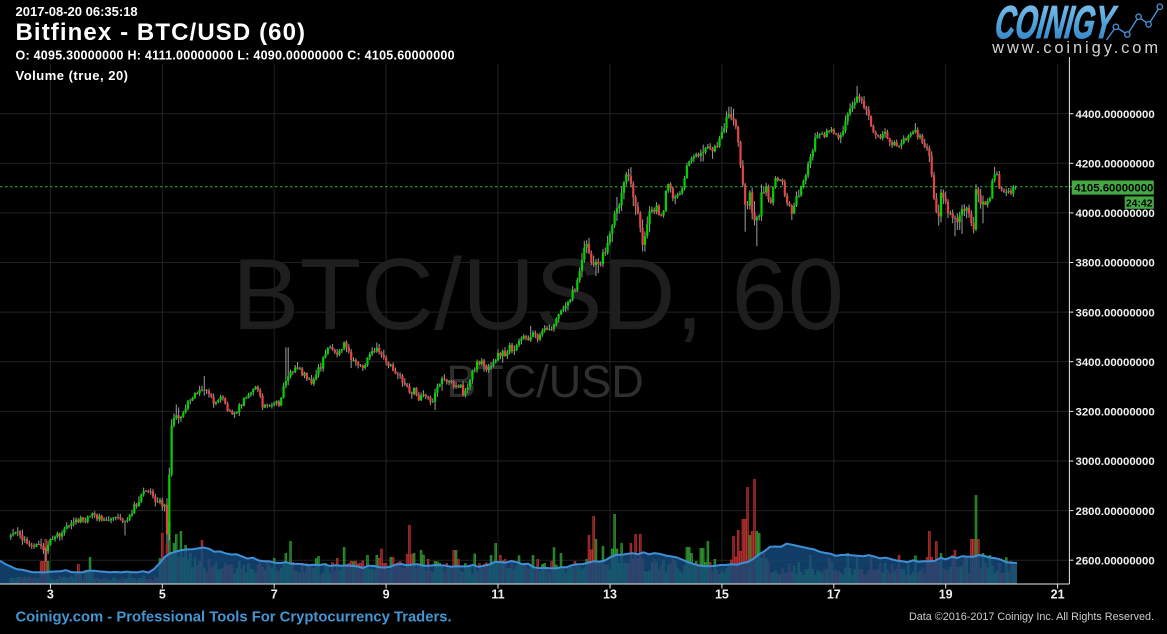 The height and width of the screenshot is (634, 1167). I want to click on svg-text: 3800.00000000, so click(1115, 264).